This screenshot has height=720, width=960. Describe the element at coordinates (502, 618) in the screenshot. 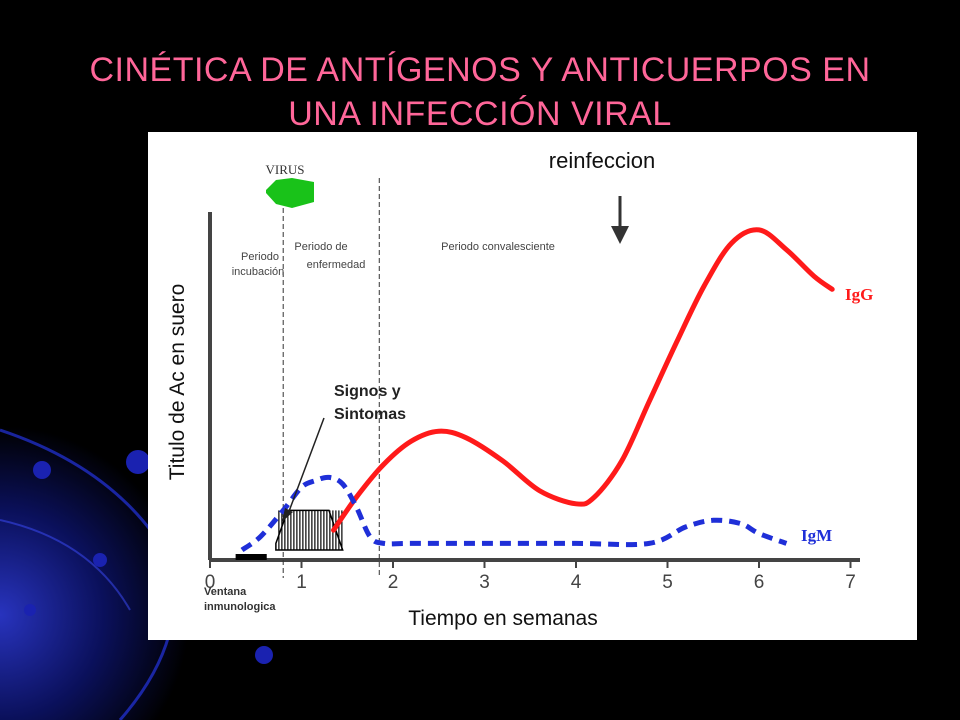

I see `x-axis-title: Tiempo en semanas` at that location.